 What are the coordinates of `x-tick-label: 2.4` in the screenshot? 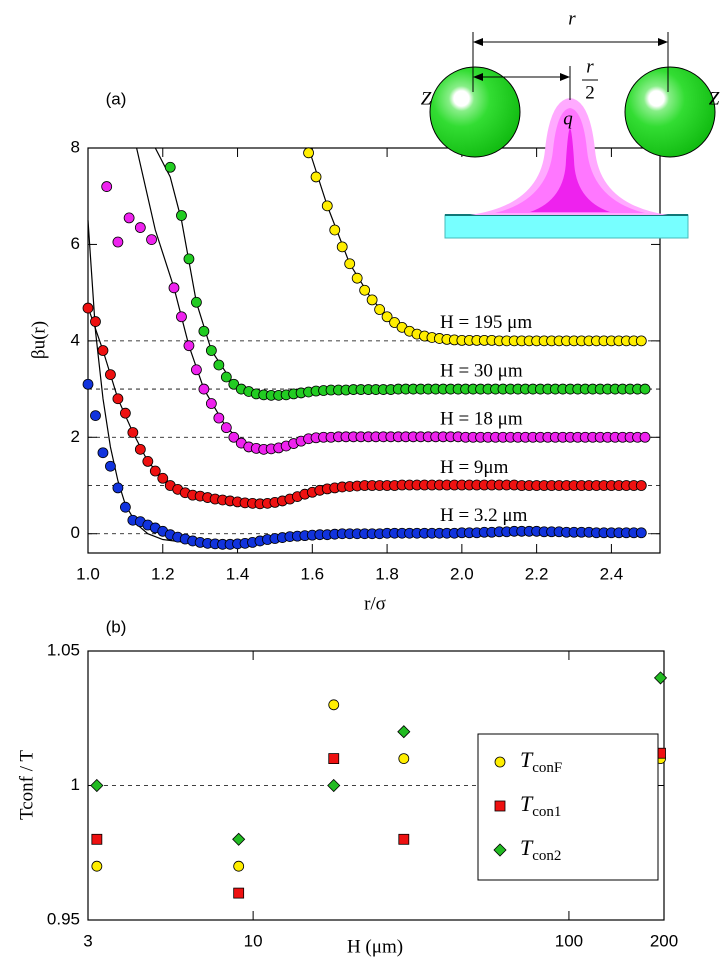 It's located at (612, 573).